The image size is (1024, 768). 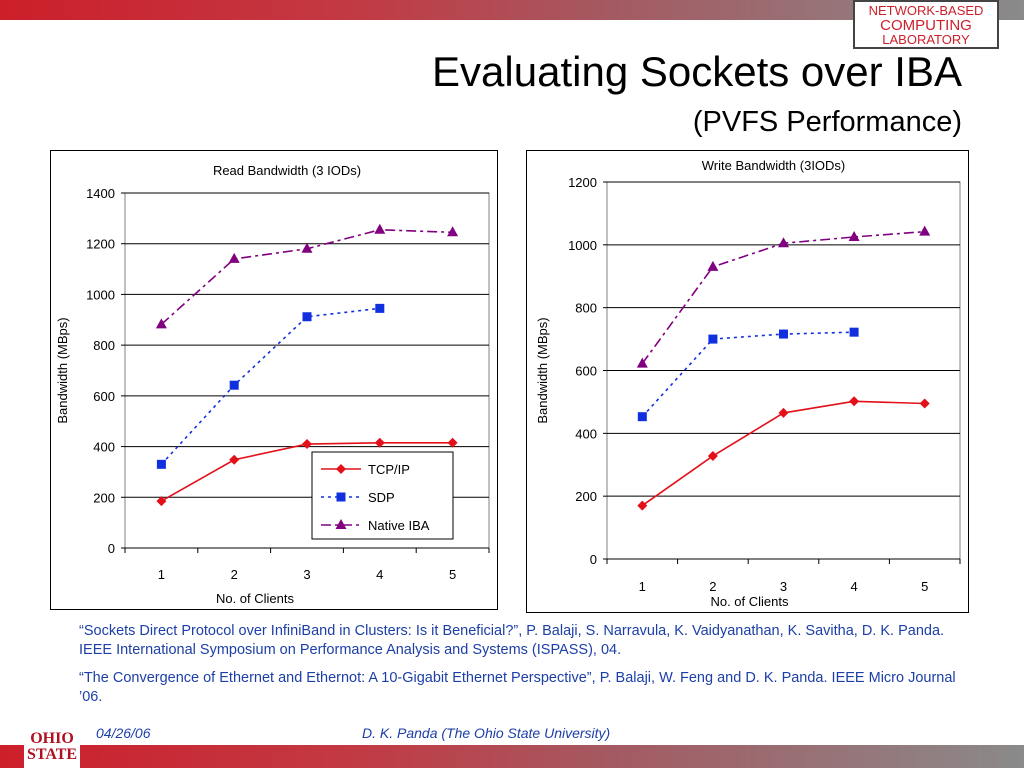 What do you see at coordinates (926, 10) in the screenshot?
I see `logo-line-1: NETWORK-BASED` at bounding box center [926, 10].